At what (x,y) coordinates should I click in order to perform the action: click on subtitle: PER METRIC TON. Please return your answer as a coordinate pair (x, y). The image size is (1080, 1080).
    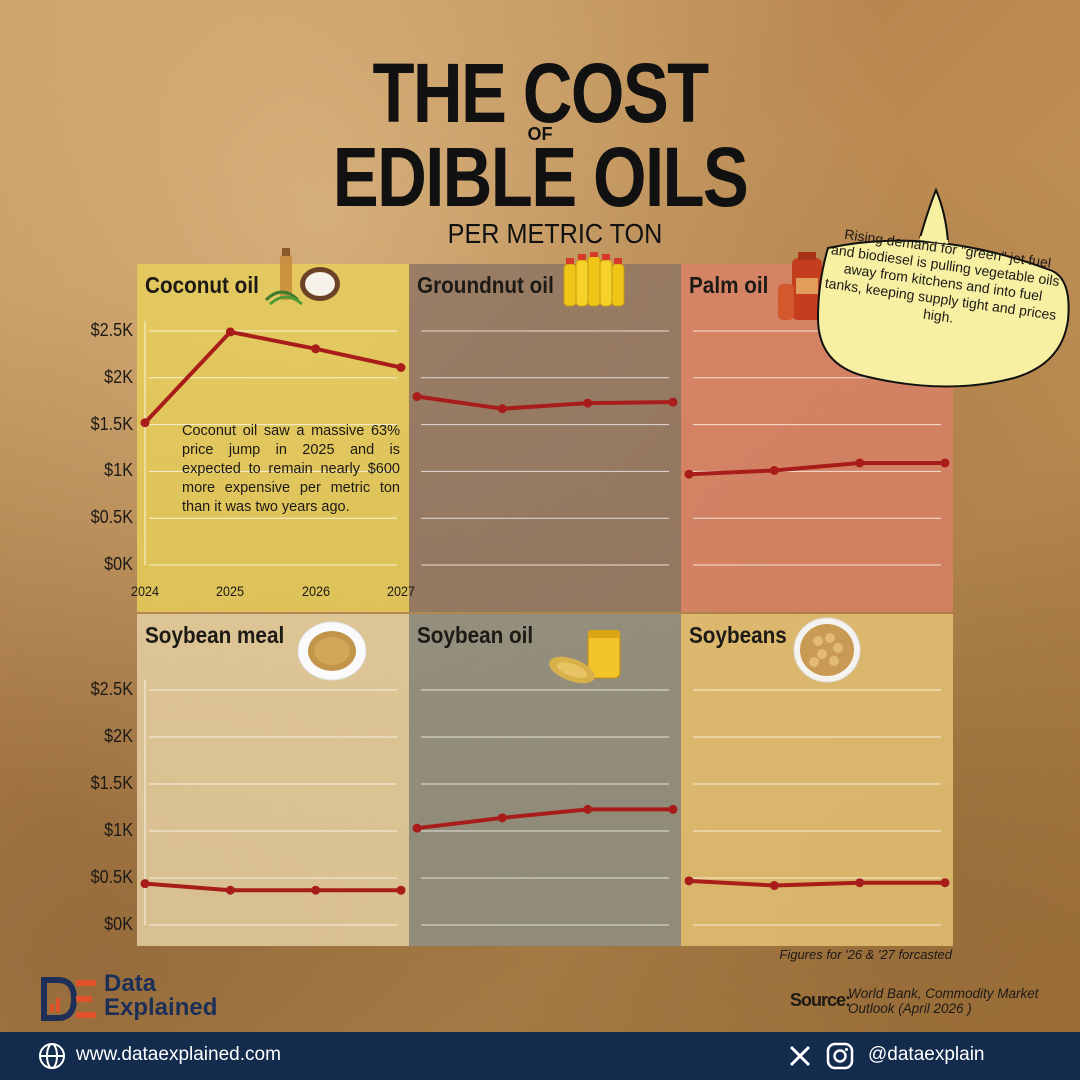
    Looking at the image, I should click on (555, 233).